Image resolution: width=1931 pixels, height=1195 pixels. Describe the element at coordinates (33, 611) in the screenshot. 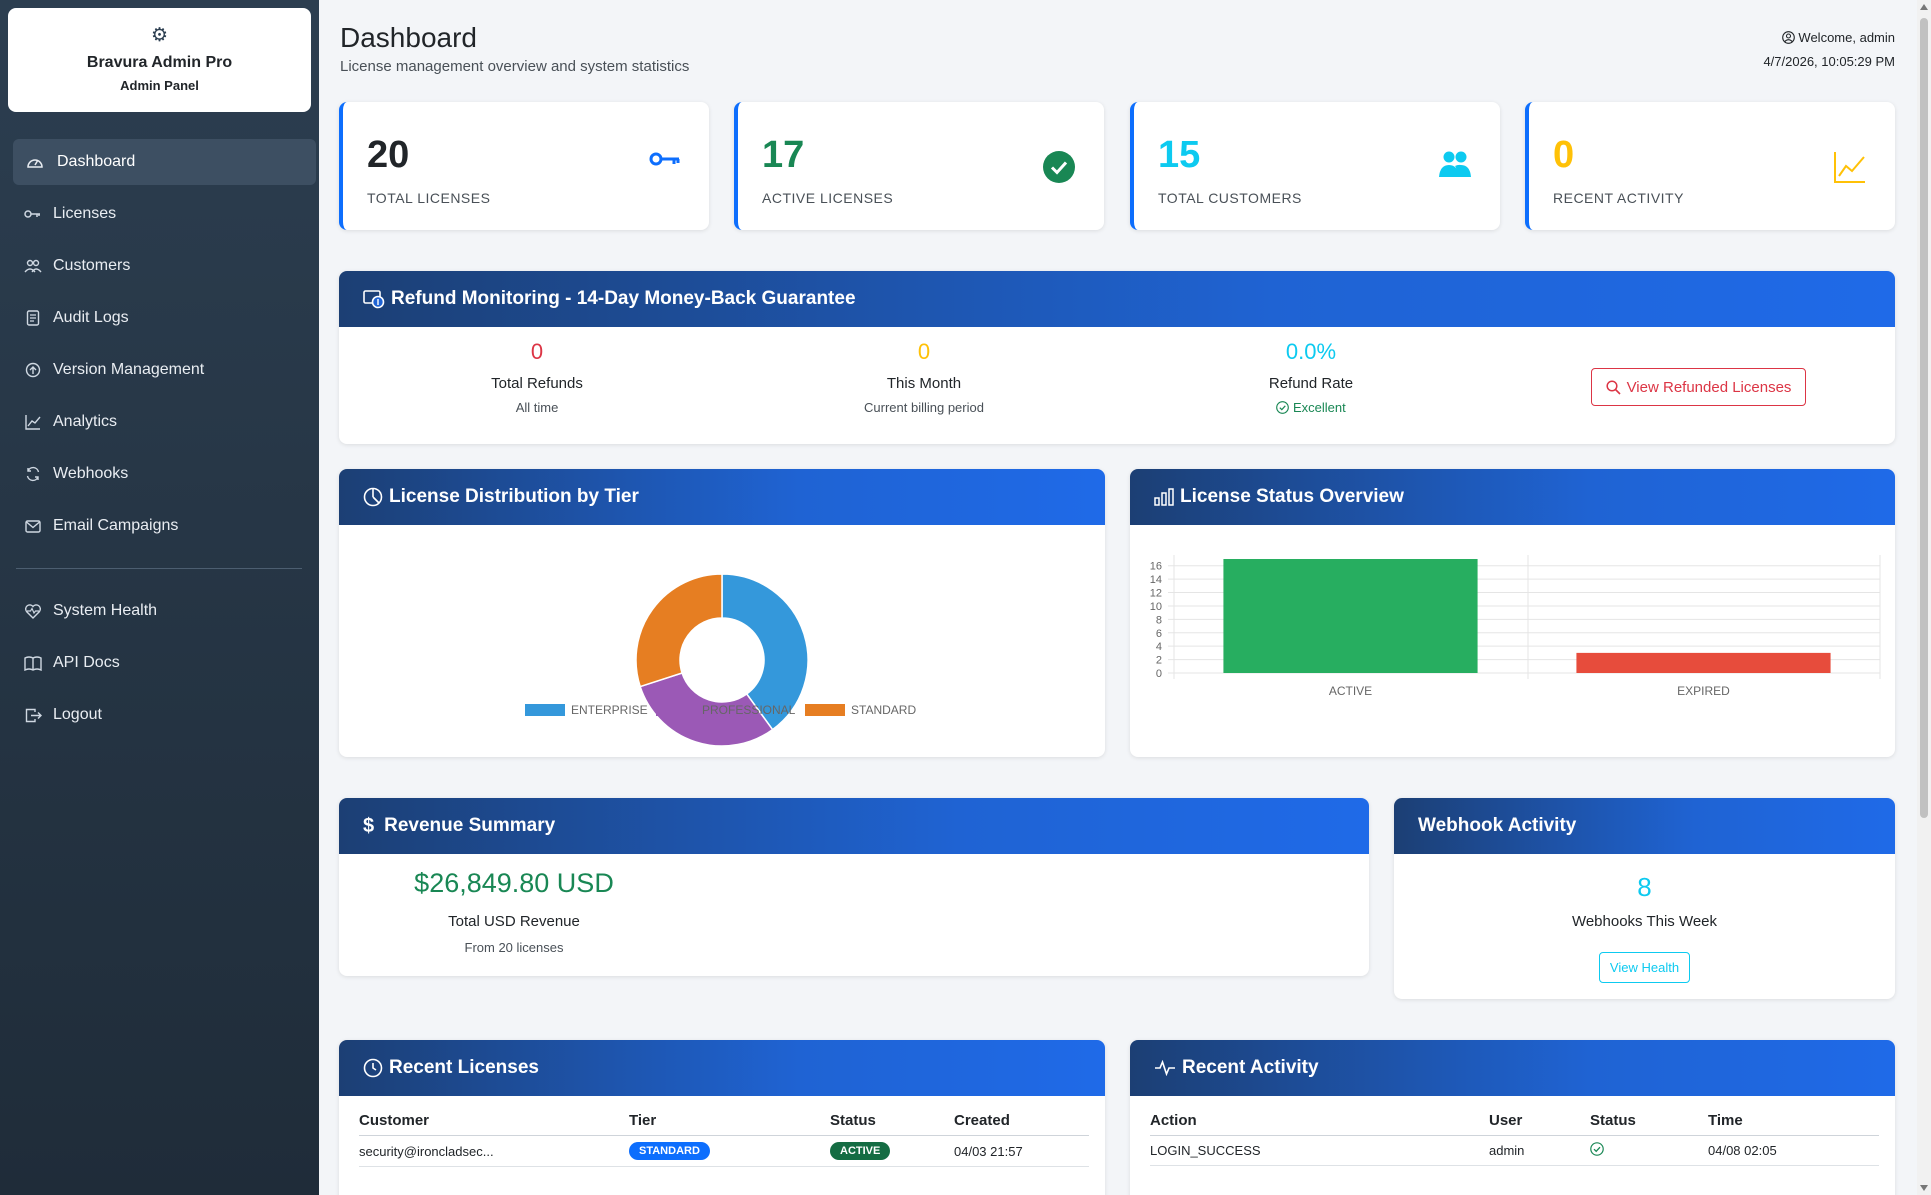

I see `heart-pulse-icon` at that location.